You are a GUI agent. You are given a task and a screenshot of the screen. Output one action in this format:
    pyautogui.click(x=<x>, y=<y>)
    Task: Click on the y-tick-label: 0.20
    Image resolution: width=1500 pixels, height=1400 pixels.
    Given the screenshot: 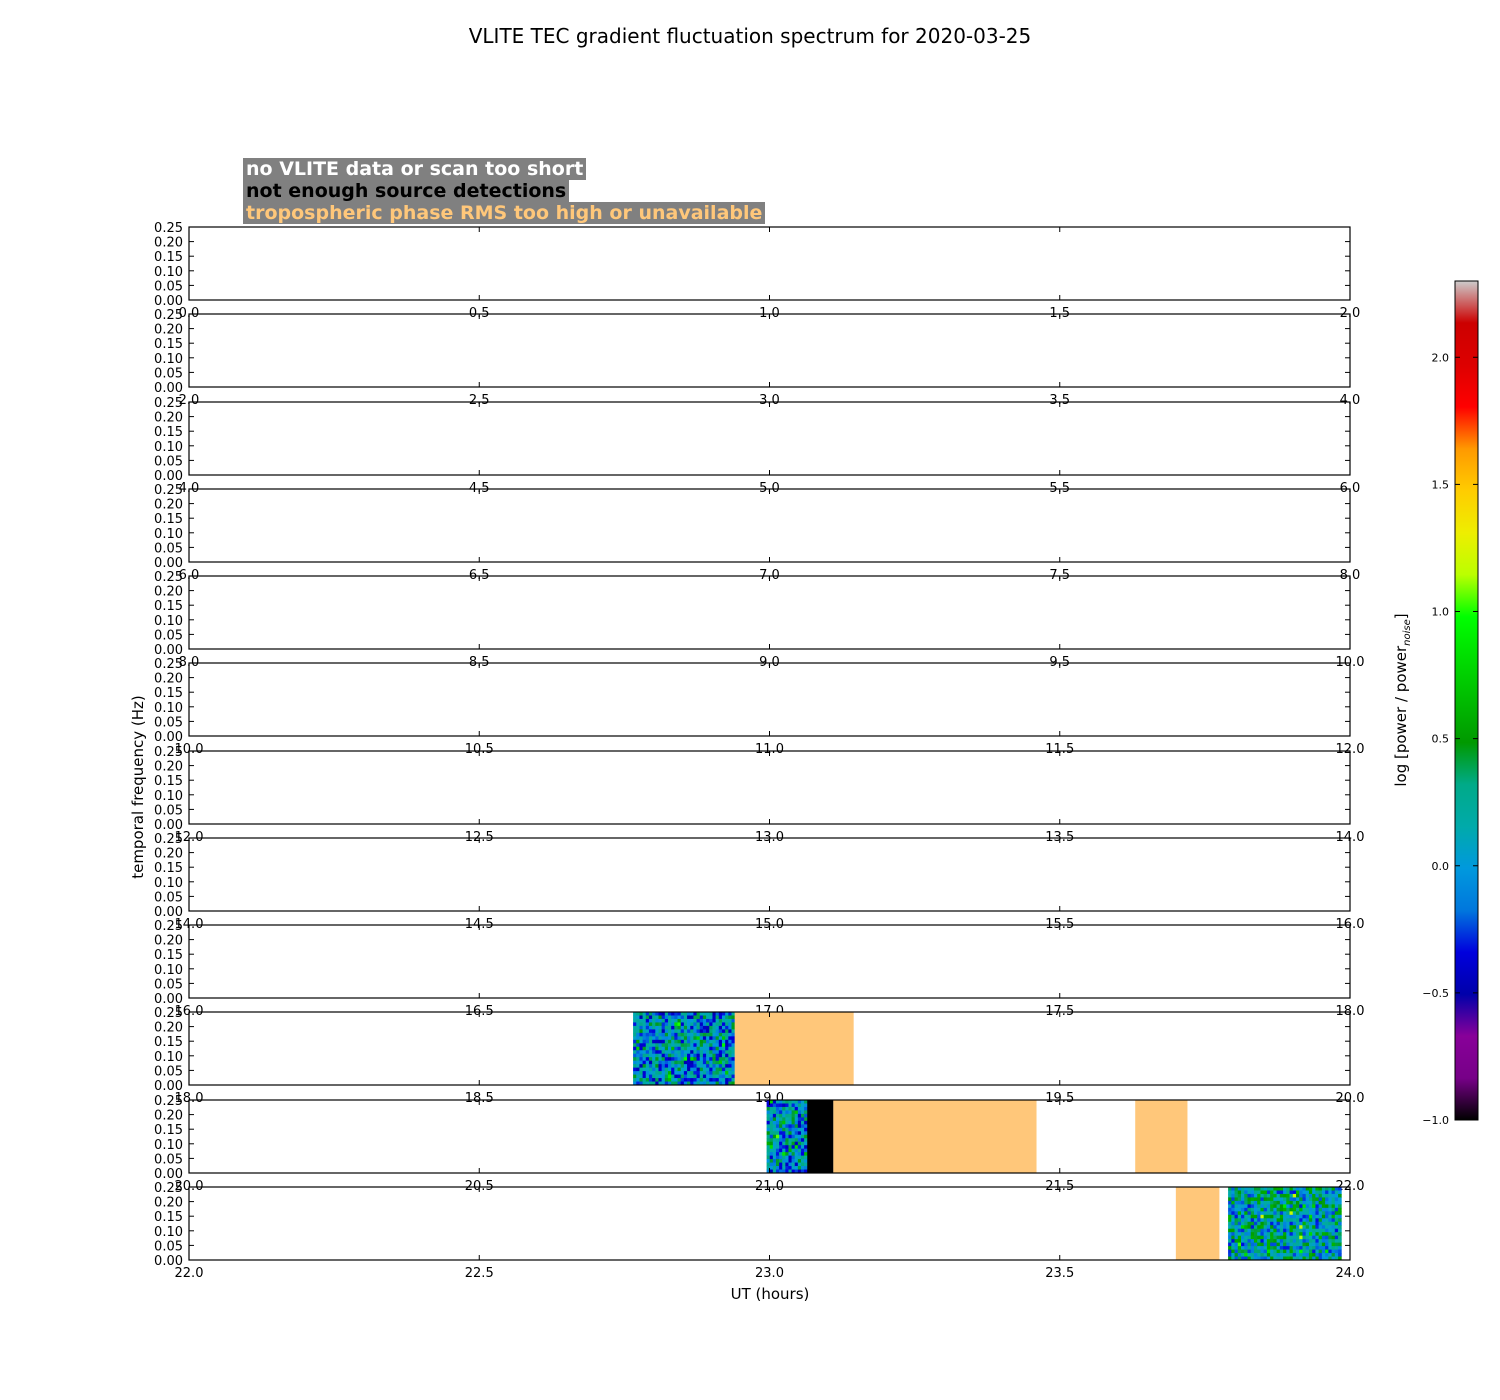 What is the action you would take?
    pyautogui.click(x=168, y=418)
    